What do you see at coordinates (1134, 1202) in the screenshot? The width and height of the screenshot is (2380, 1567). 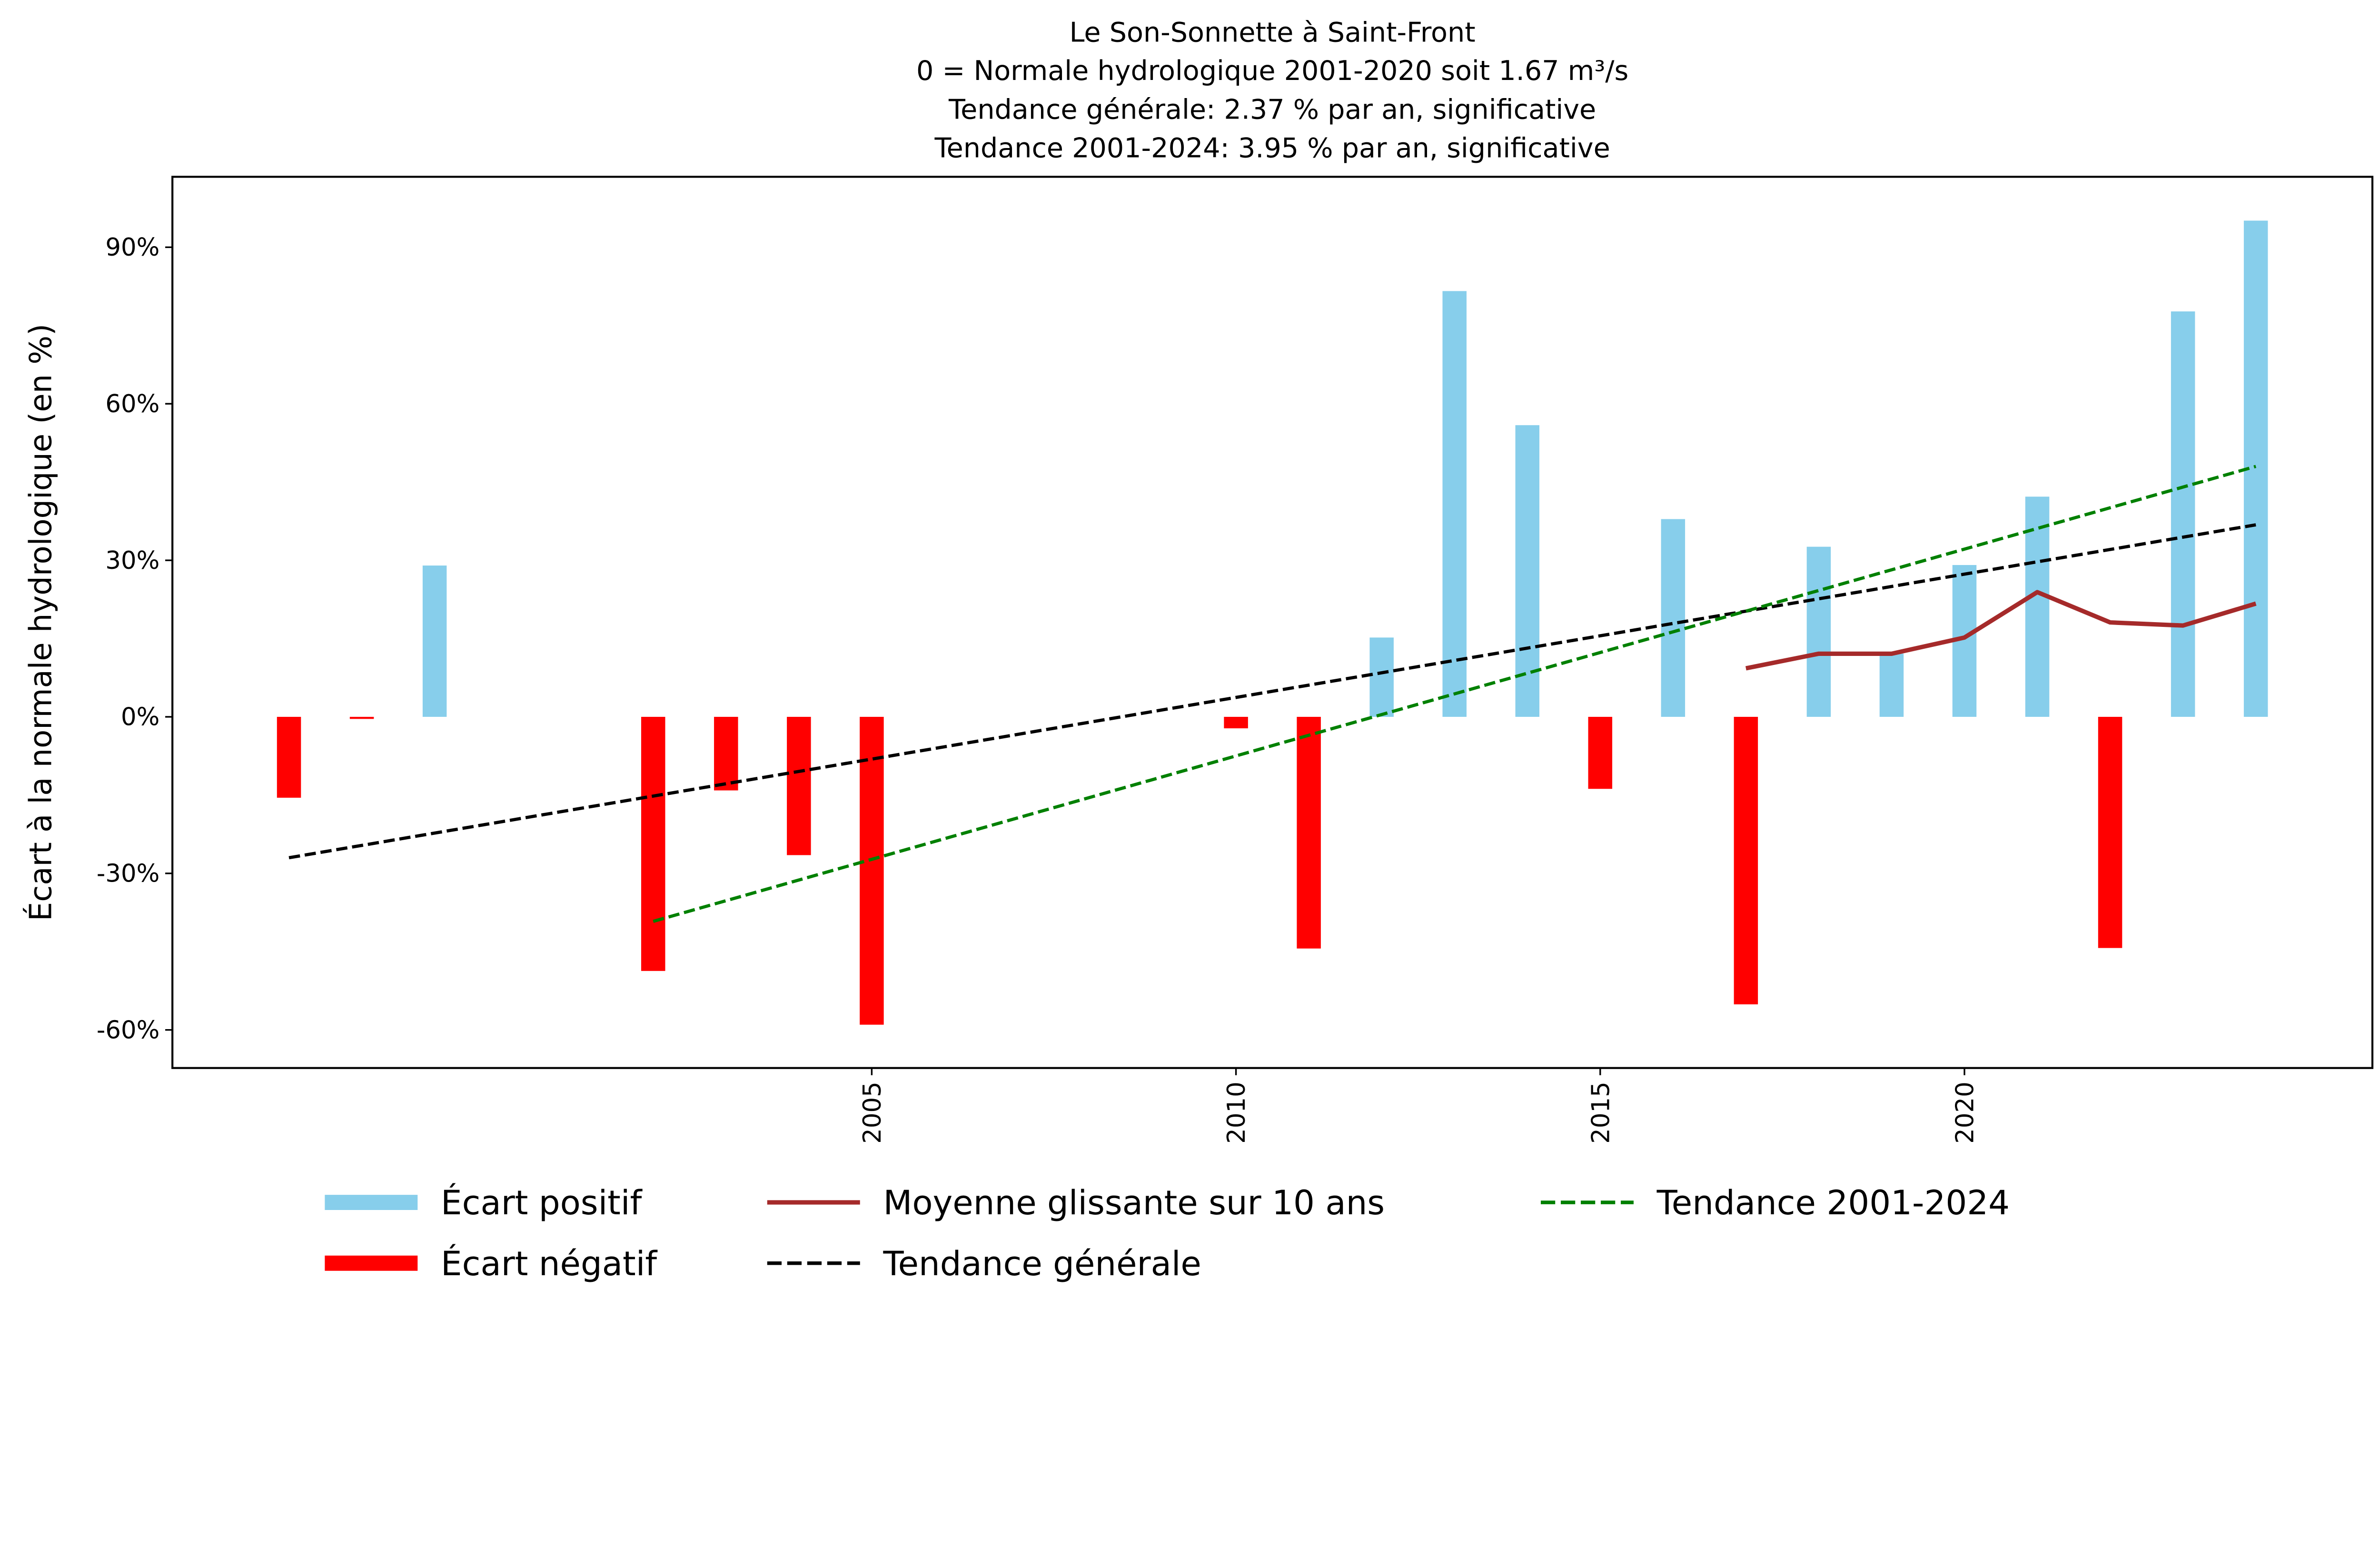 I see `legend-label: Moyenne glissante sur 10 ans` at bounding box center [1134, 1202].